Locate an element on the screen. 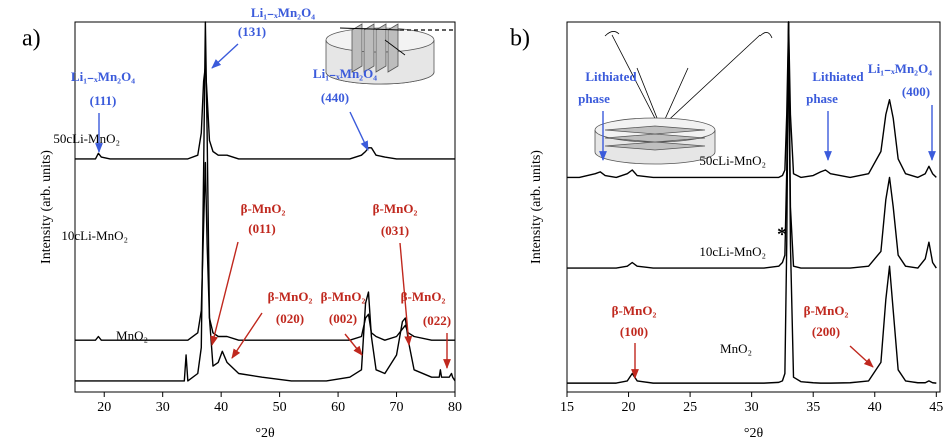  annotation: (002) is located at coordinates (343, 318).